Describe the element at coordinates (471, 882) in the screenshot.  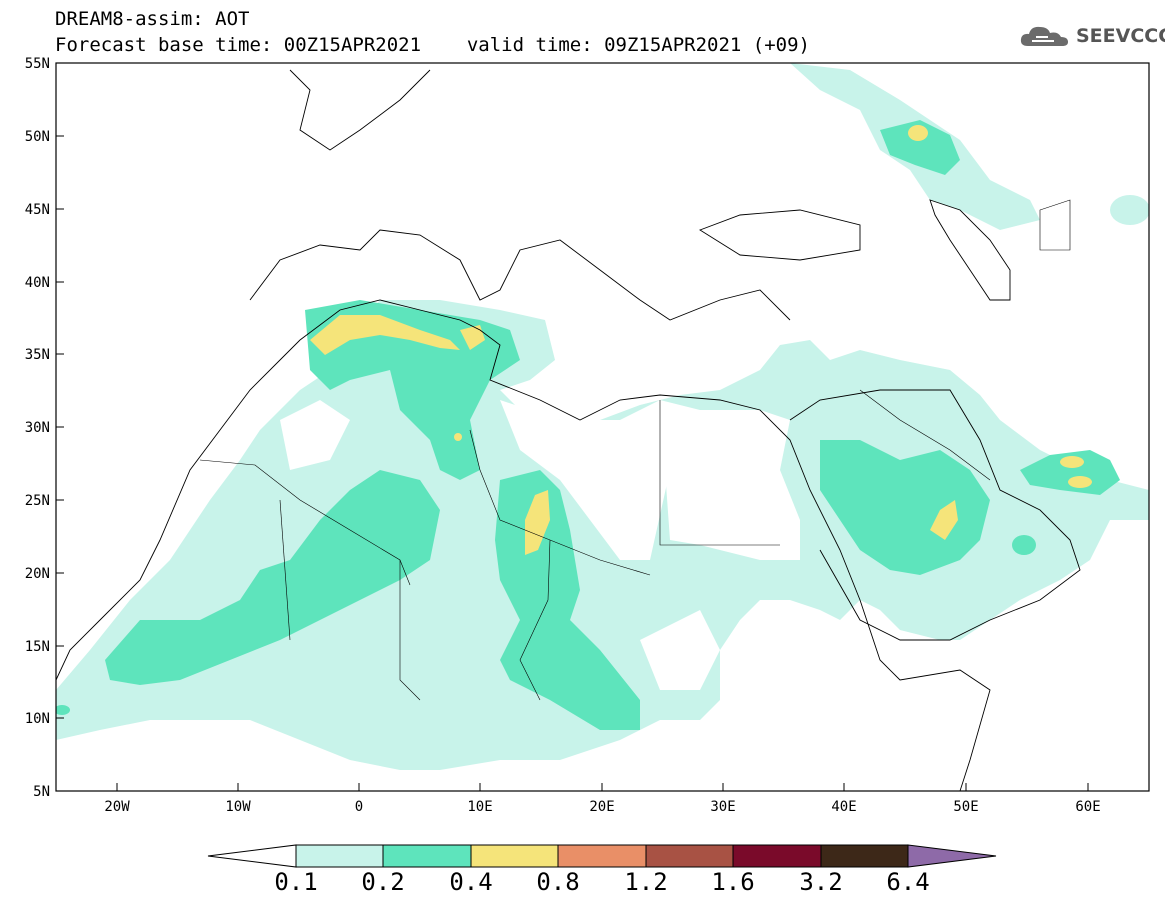
I see `colorbar-label: 0.4` at that location.